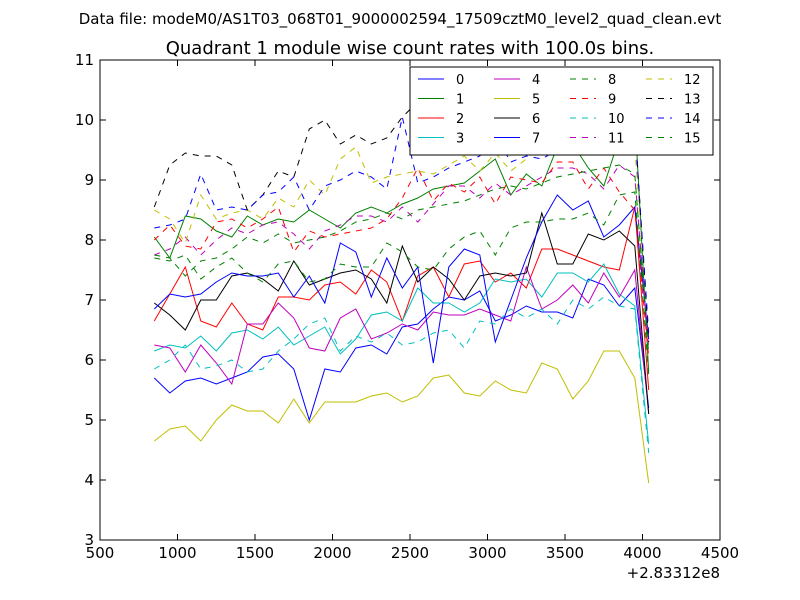  Describe the element at coordinates (536, 80) in the screenshot. I see `legend-label-4: 4` at that location.